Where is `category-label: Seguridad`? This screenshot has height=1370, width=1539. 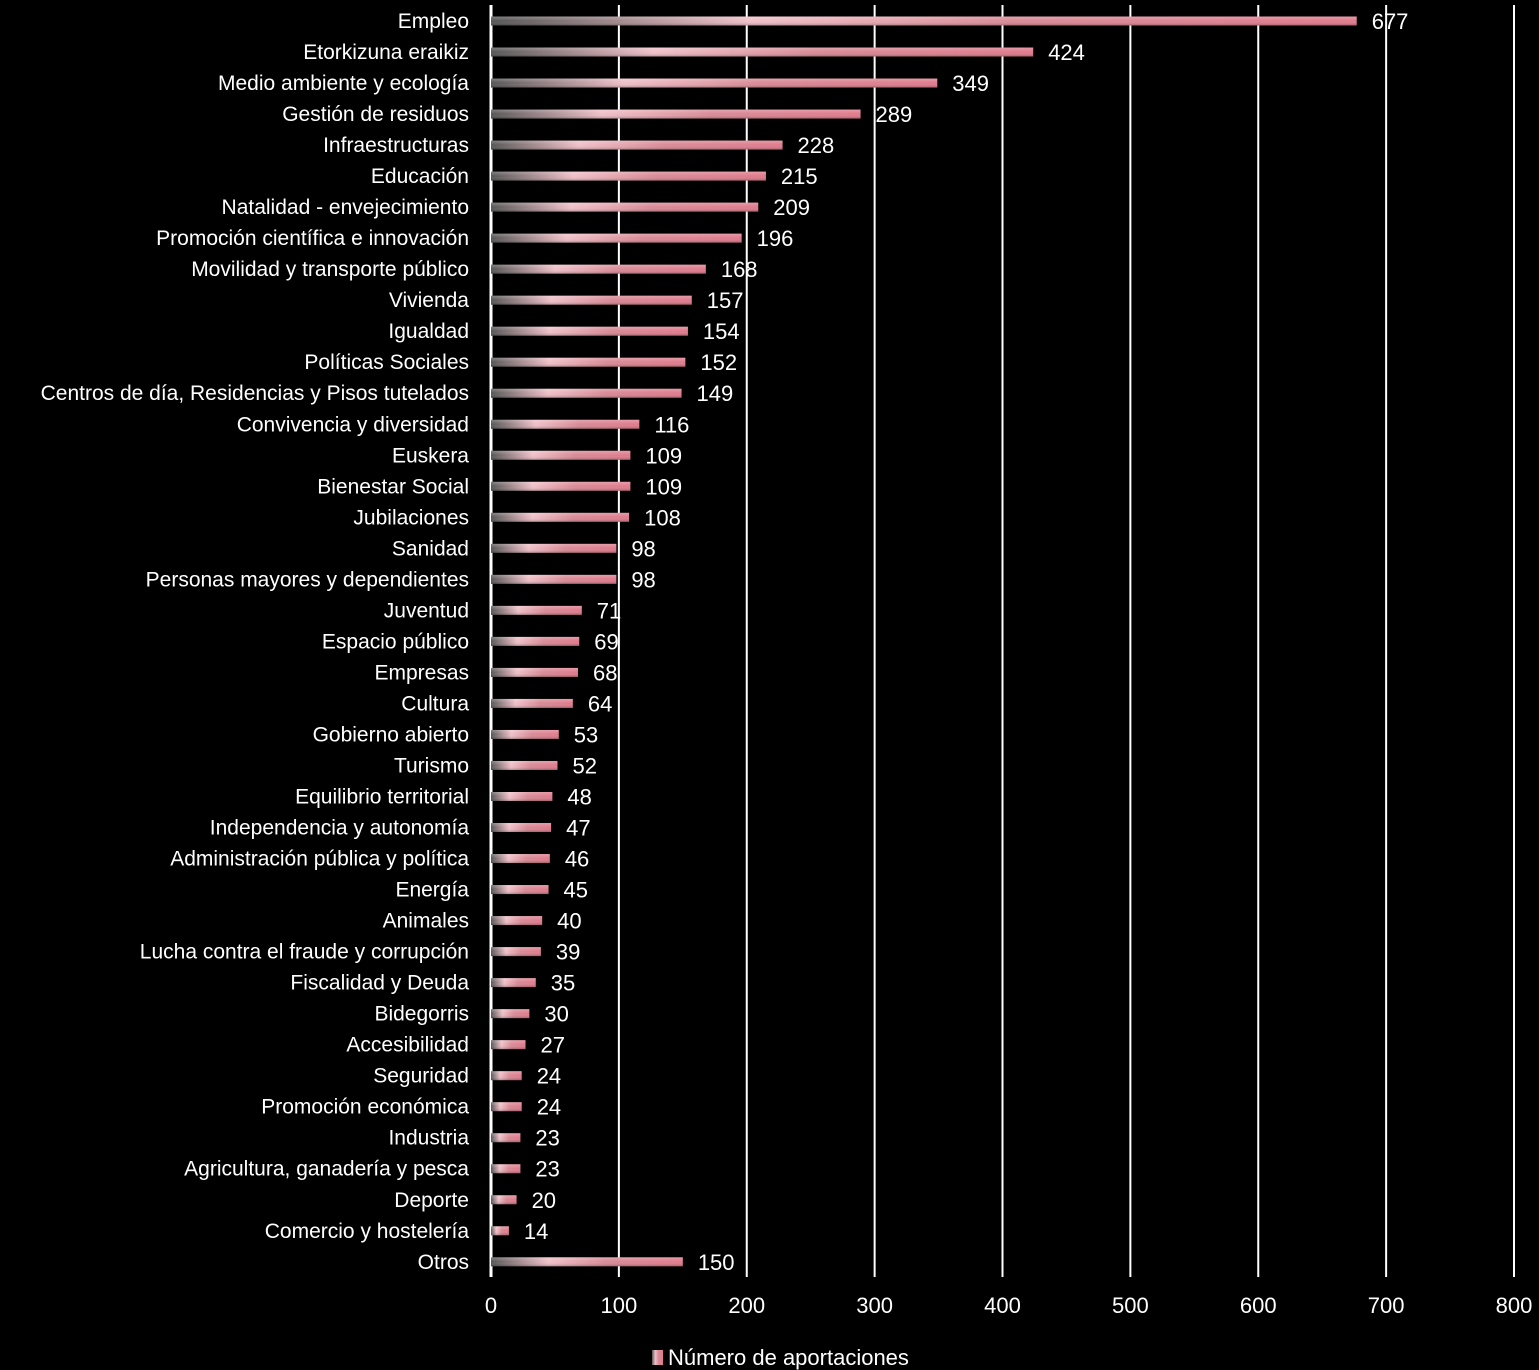 category-label: Seguridad is located at coordinates (421, 1076).